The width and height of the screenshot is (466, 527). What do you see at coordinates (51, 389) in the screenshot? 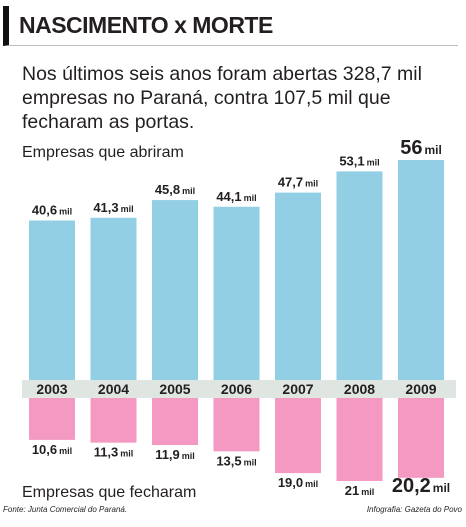
I see `year-tick-label-2003: 2003` at bounding box center [51, 389].